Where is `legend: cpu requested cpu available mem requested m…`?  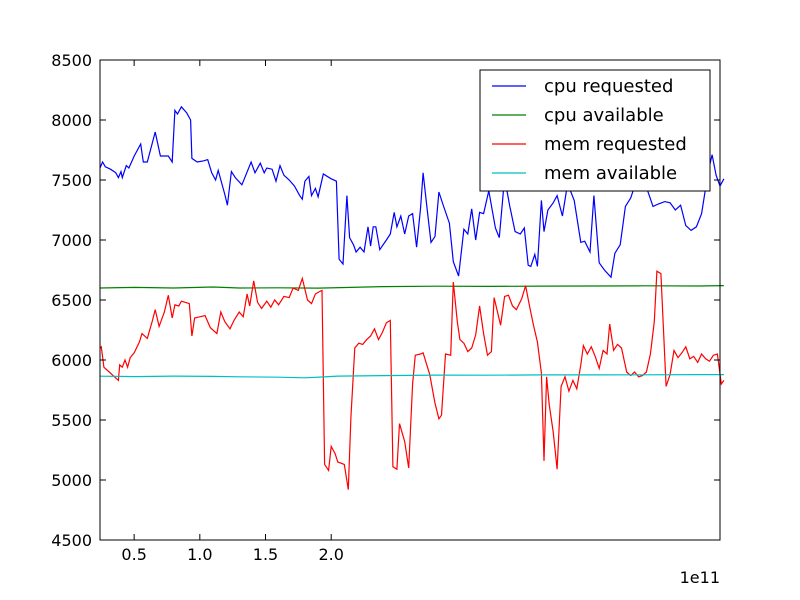
legend: cpu requested cpu available mem requested m… is located at coordinates (595, 130).